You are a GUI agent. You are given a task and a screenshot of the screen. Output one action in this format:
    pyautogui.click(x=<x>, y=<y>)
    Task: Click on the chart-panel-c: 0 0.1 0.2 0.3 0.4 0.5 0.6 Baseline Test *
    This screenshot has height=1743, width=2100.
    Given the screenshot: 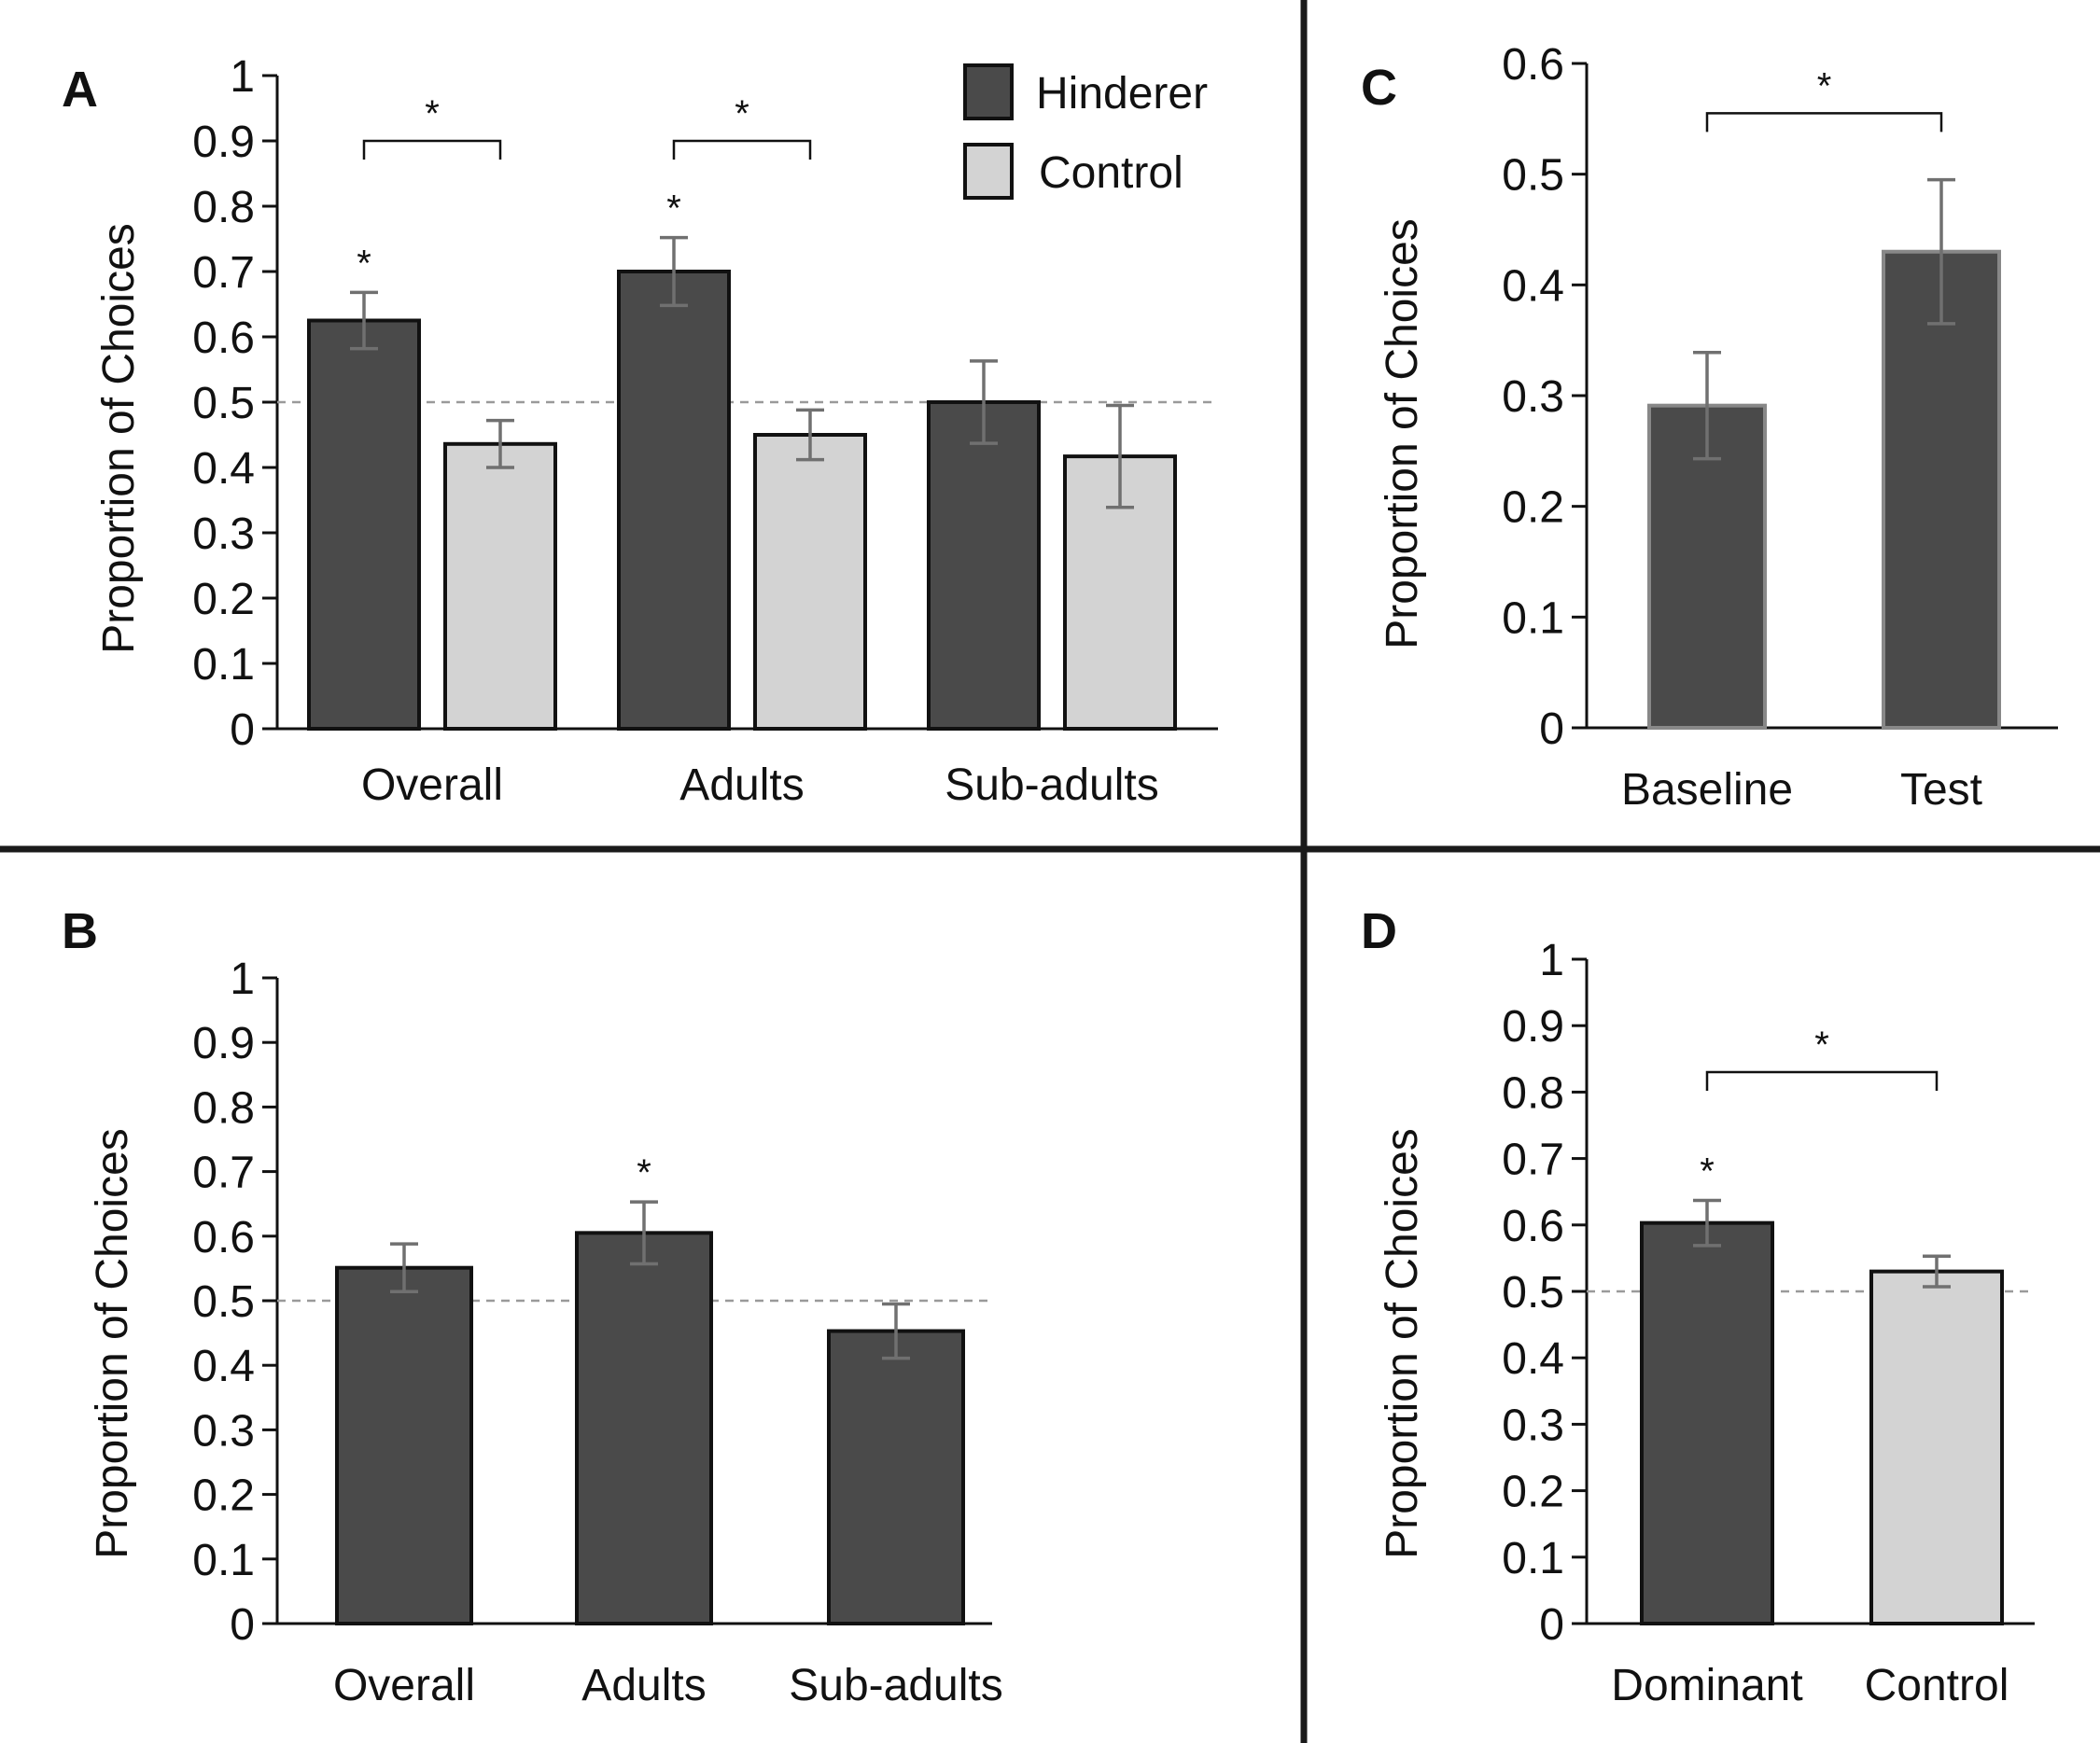 What is the action you would take?
    pyautogui.click(x=1780, y=427)
    